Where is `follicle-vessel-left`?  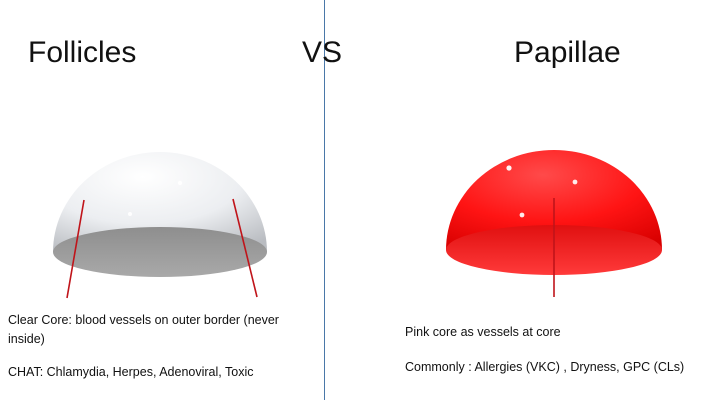
follicle-vessel-left is located at coordinates (75, 249).